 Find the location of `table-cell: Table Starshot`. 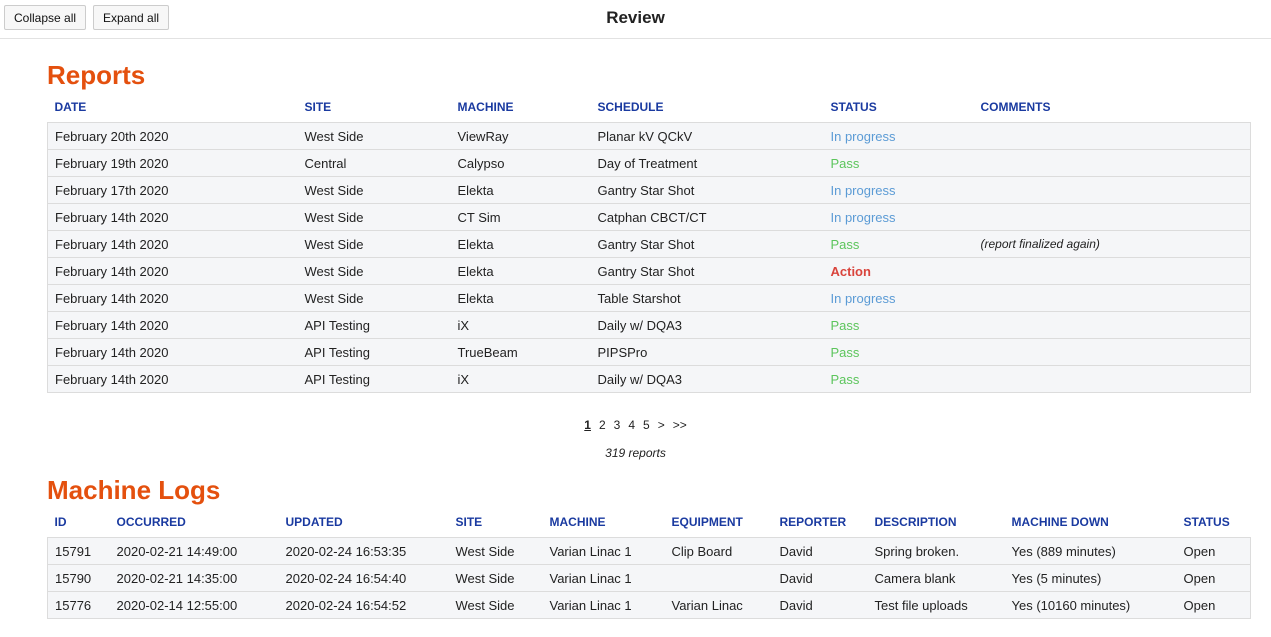

table-cell: Table Starshot is located at coordinates (707, 298).